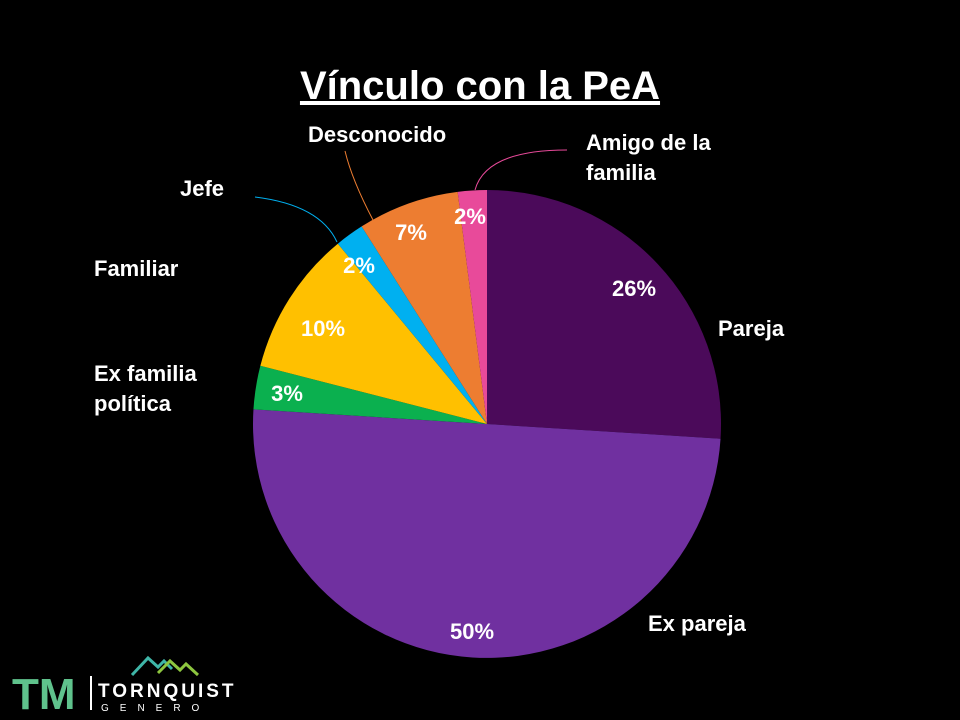  What do you see at coordinates (145, 388) in the screenshot?
I see `category-label-ex-familia-politica: Ex familia política` at bounding box center [145, 388].